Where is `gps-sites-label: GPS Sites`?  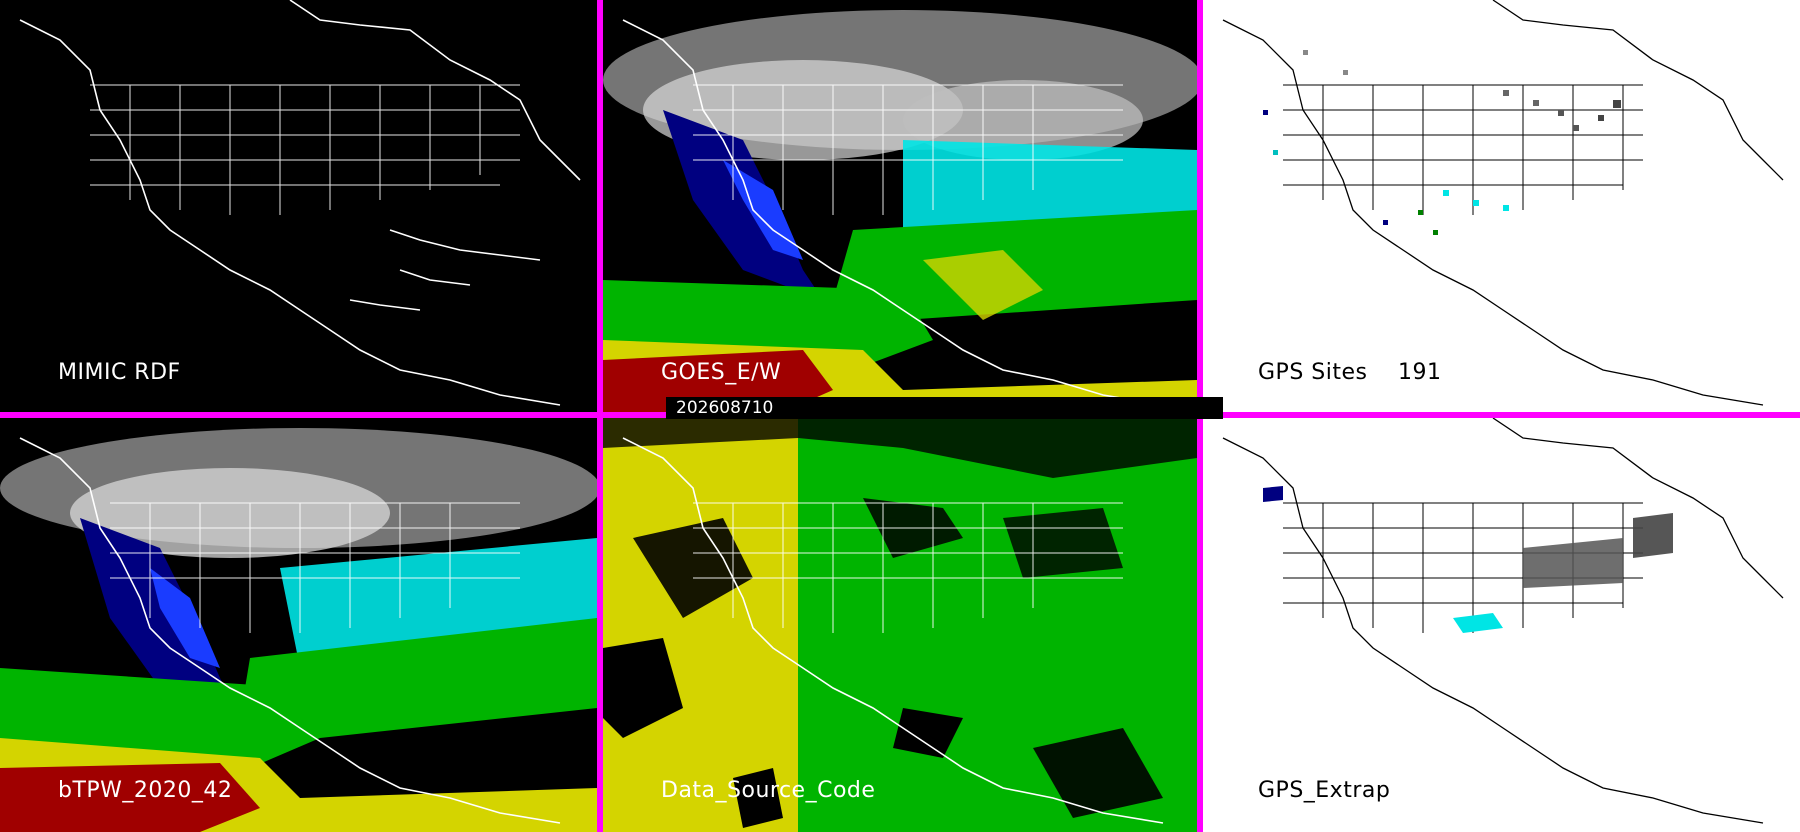 gps-sites-label: GPS Sites is located at coordinates (1313, 372).